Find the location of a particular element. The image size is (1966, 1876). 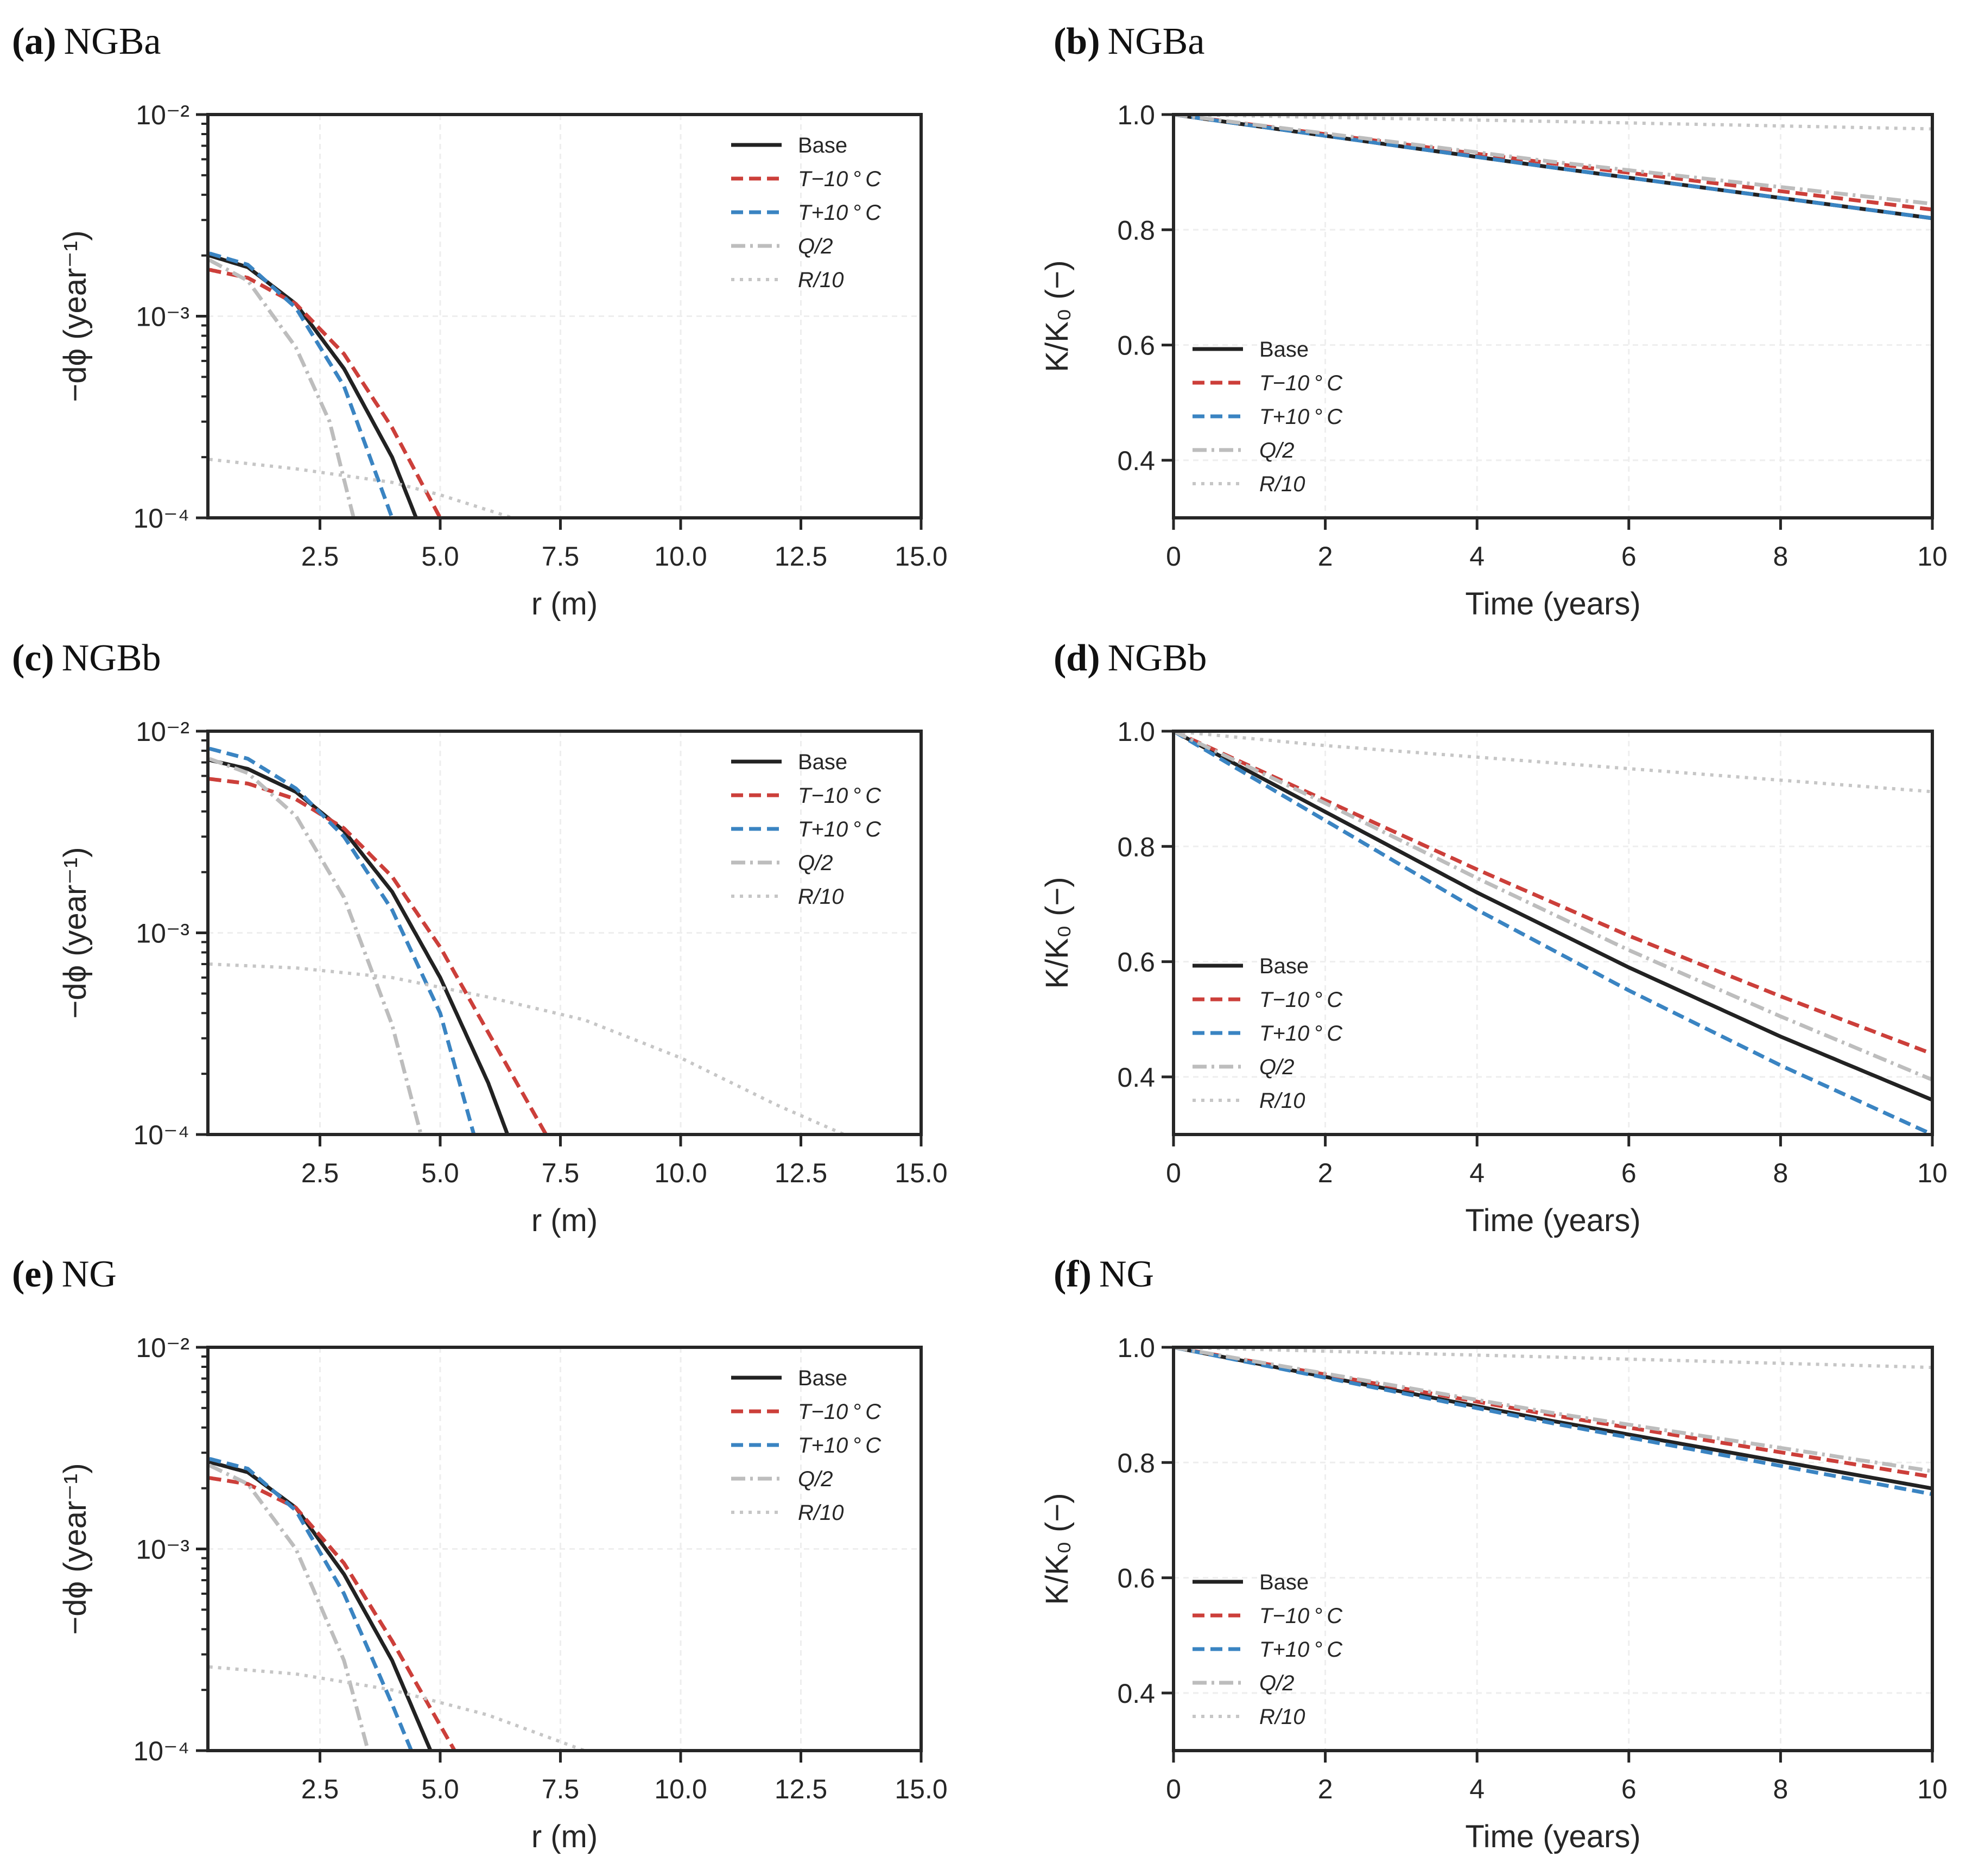

panel-letter: (e) is located at coordinates (33, 1274).